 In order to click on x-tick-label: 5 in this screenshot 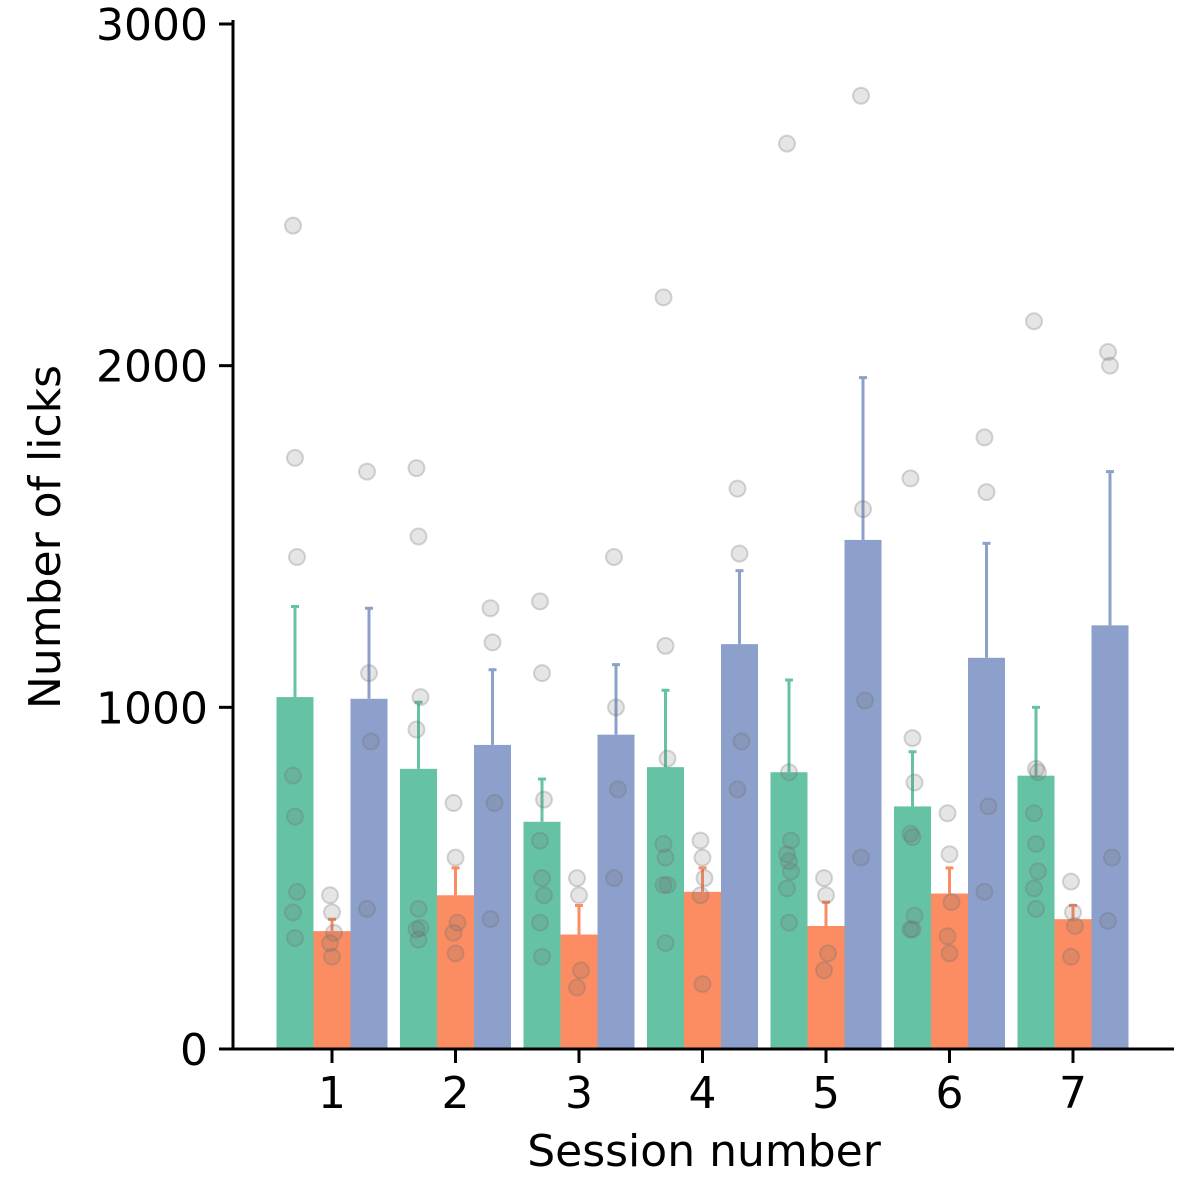, I will do `click(826, 1093)`.